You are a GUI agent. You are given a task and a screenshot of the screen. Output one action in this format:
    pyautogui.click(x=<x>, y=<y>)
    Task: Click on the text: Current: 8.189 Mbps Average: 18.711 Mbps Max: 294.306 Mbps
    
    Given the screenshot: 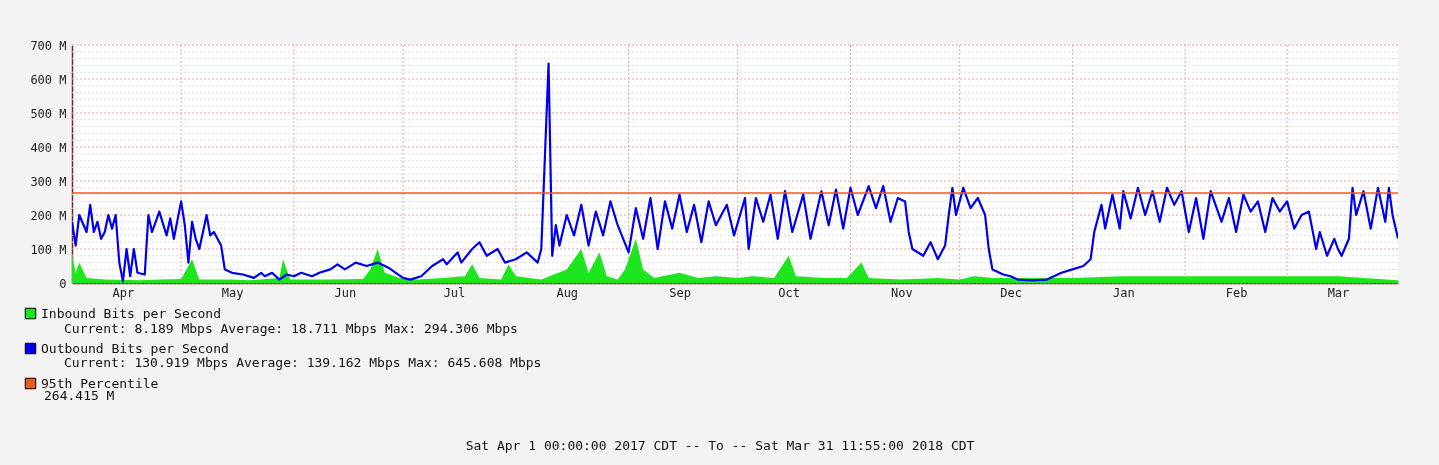 What is the action you would take?
    pyautogui.click(x=291, y=328)
    